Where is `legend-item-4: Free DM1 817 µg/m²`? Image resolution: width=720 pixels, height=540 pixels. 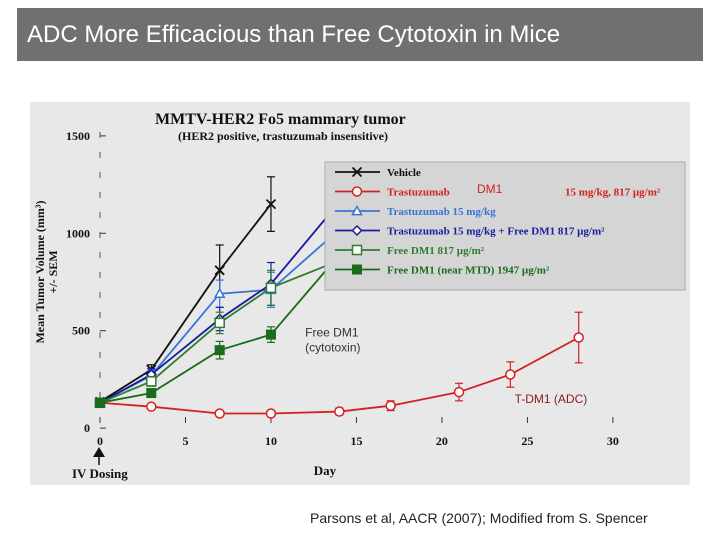
legend-item-4: Free DM1 817 µg/m² is located at coordinates (410, 250).